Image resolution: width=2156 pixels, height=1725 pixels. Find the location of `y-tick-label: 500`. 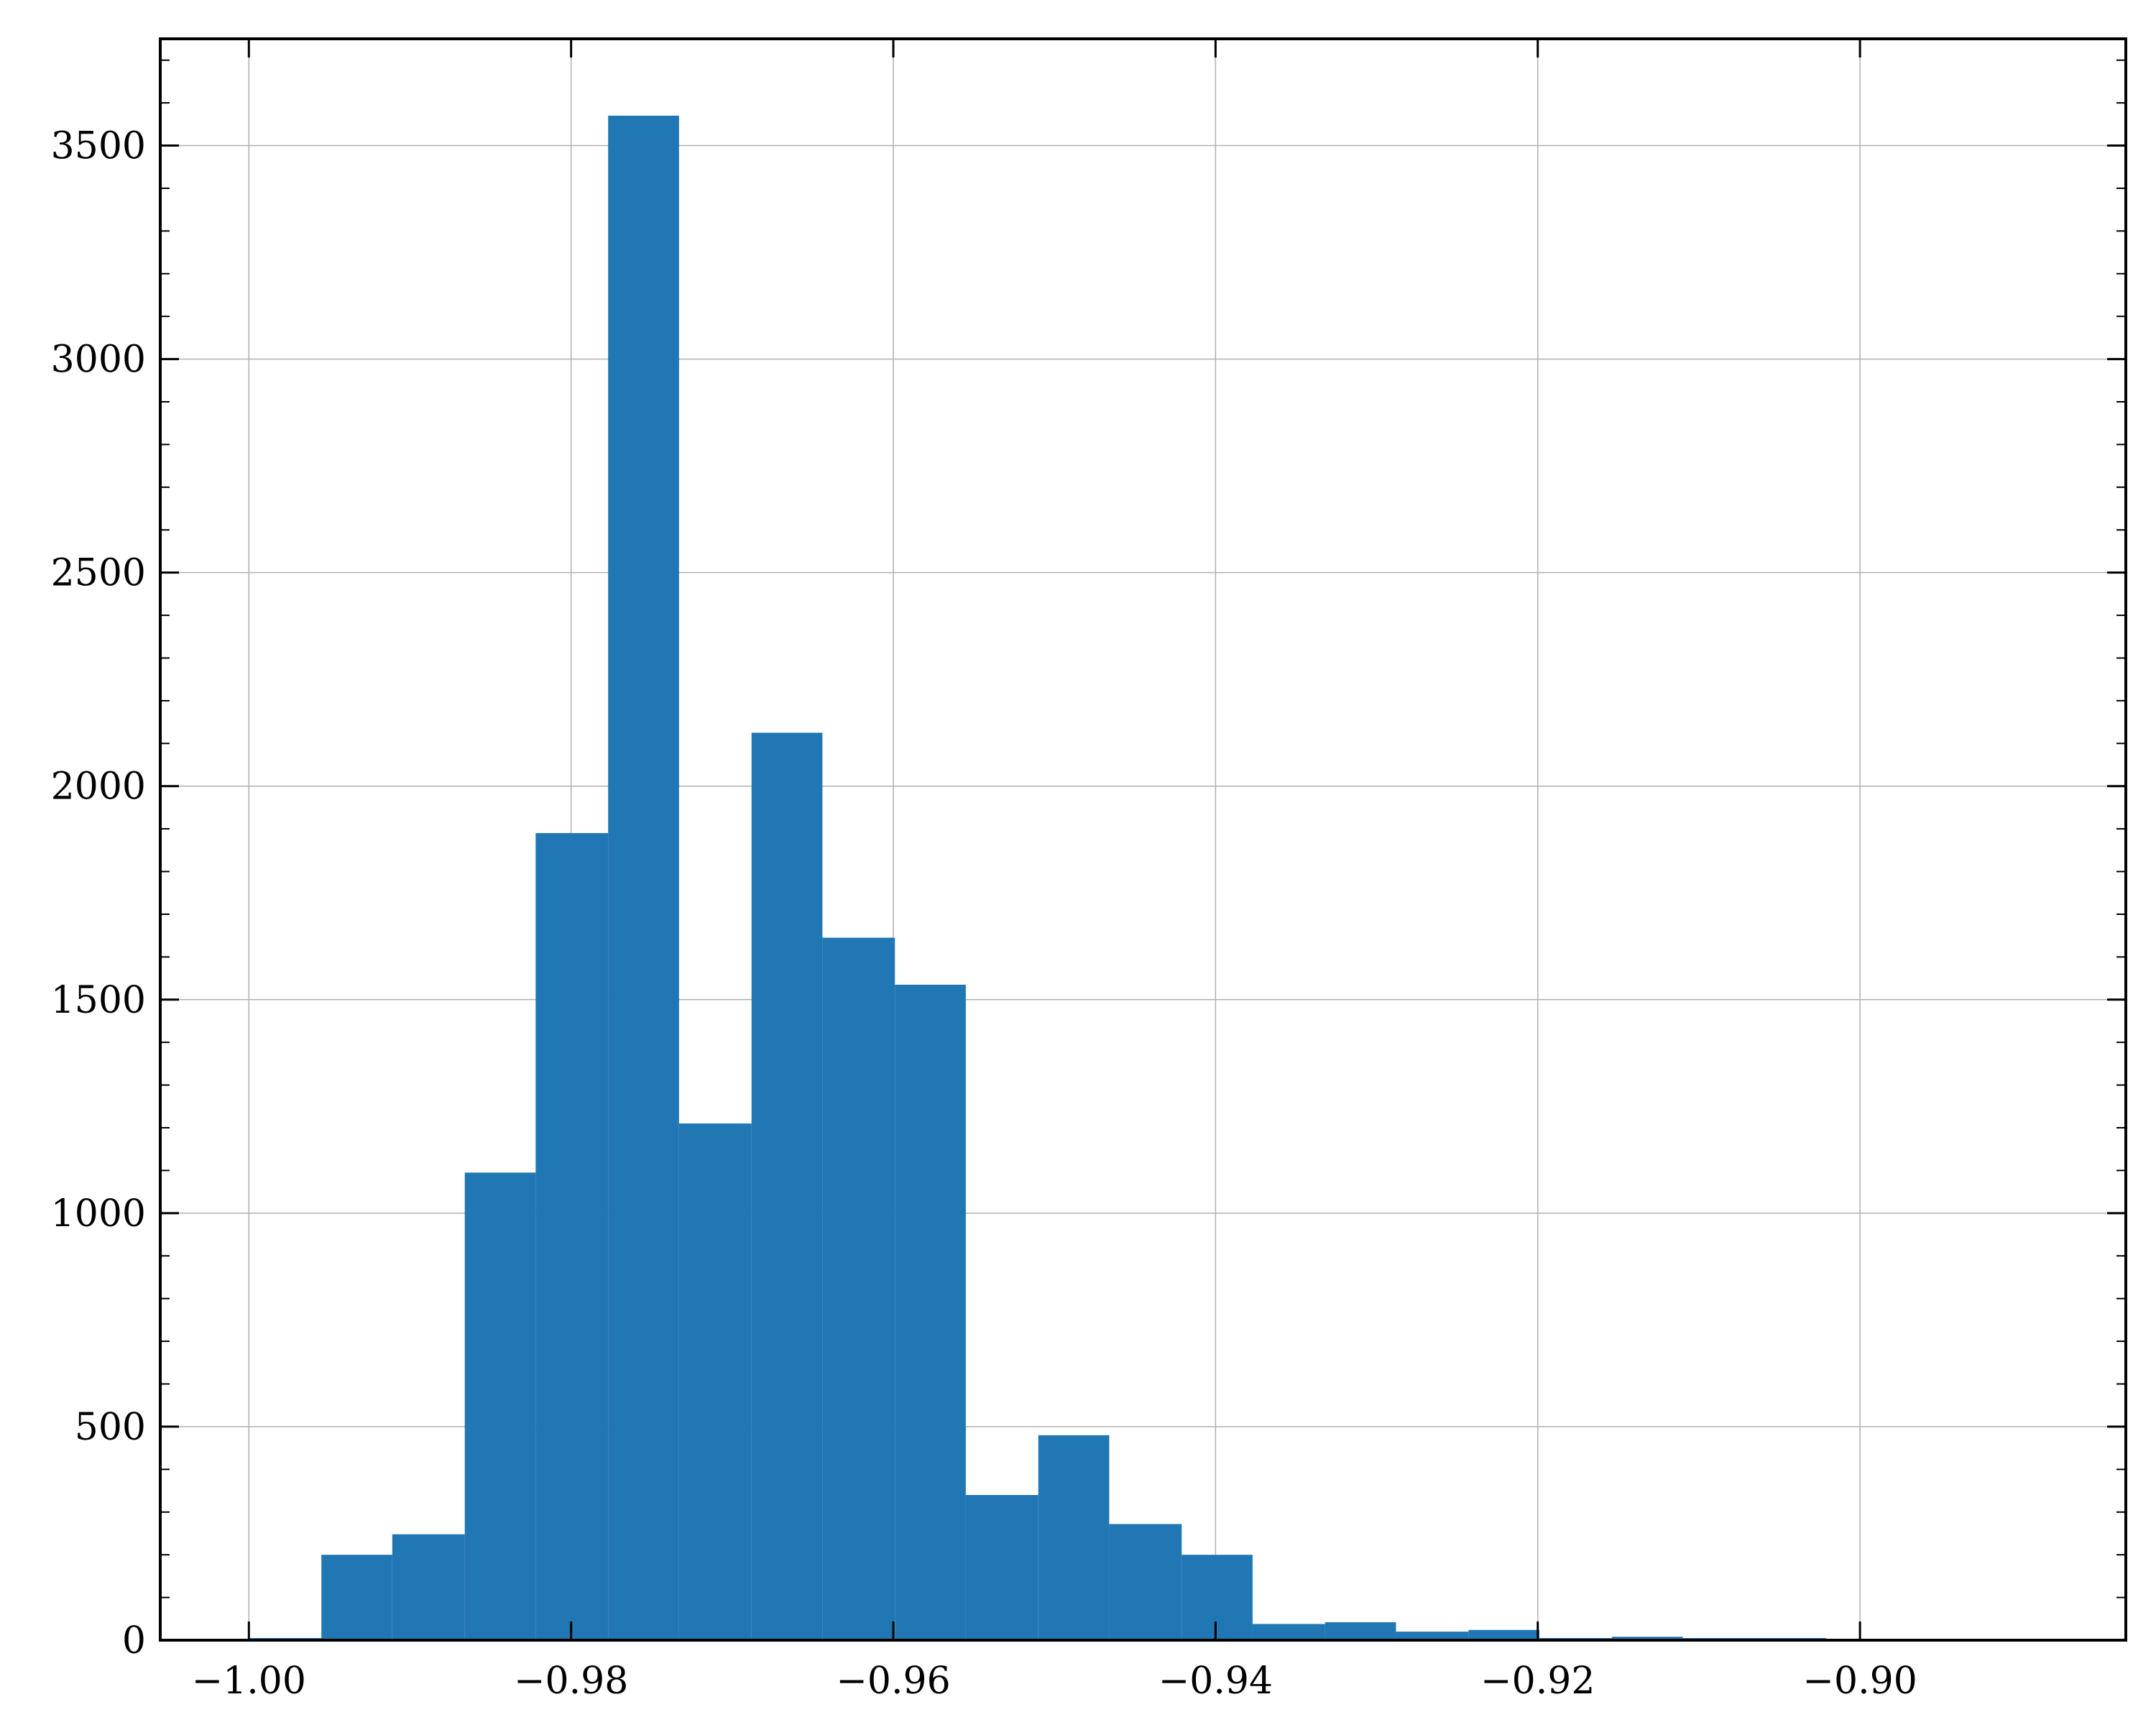

y-tick-label: 500 is located at coordinates (111, 1427).